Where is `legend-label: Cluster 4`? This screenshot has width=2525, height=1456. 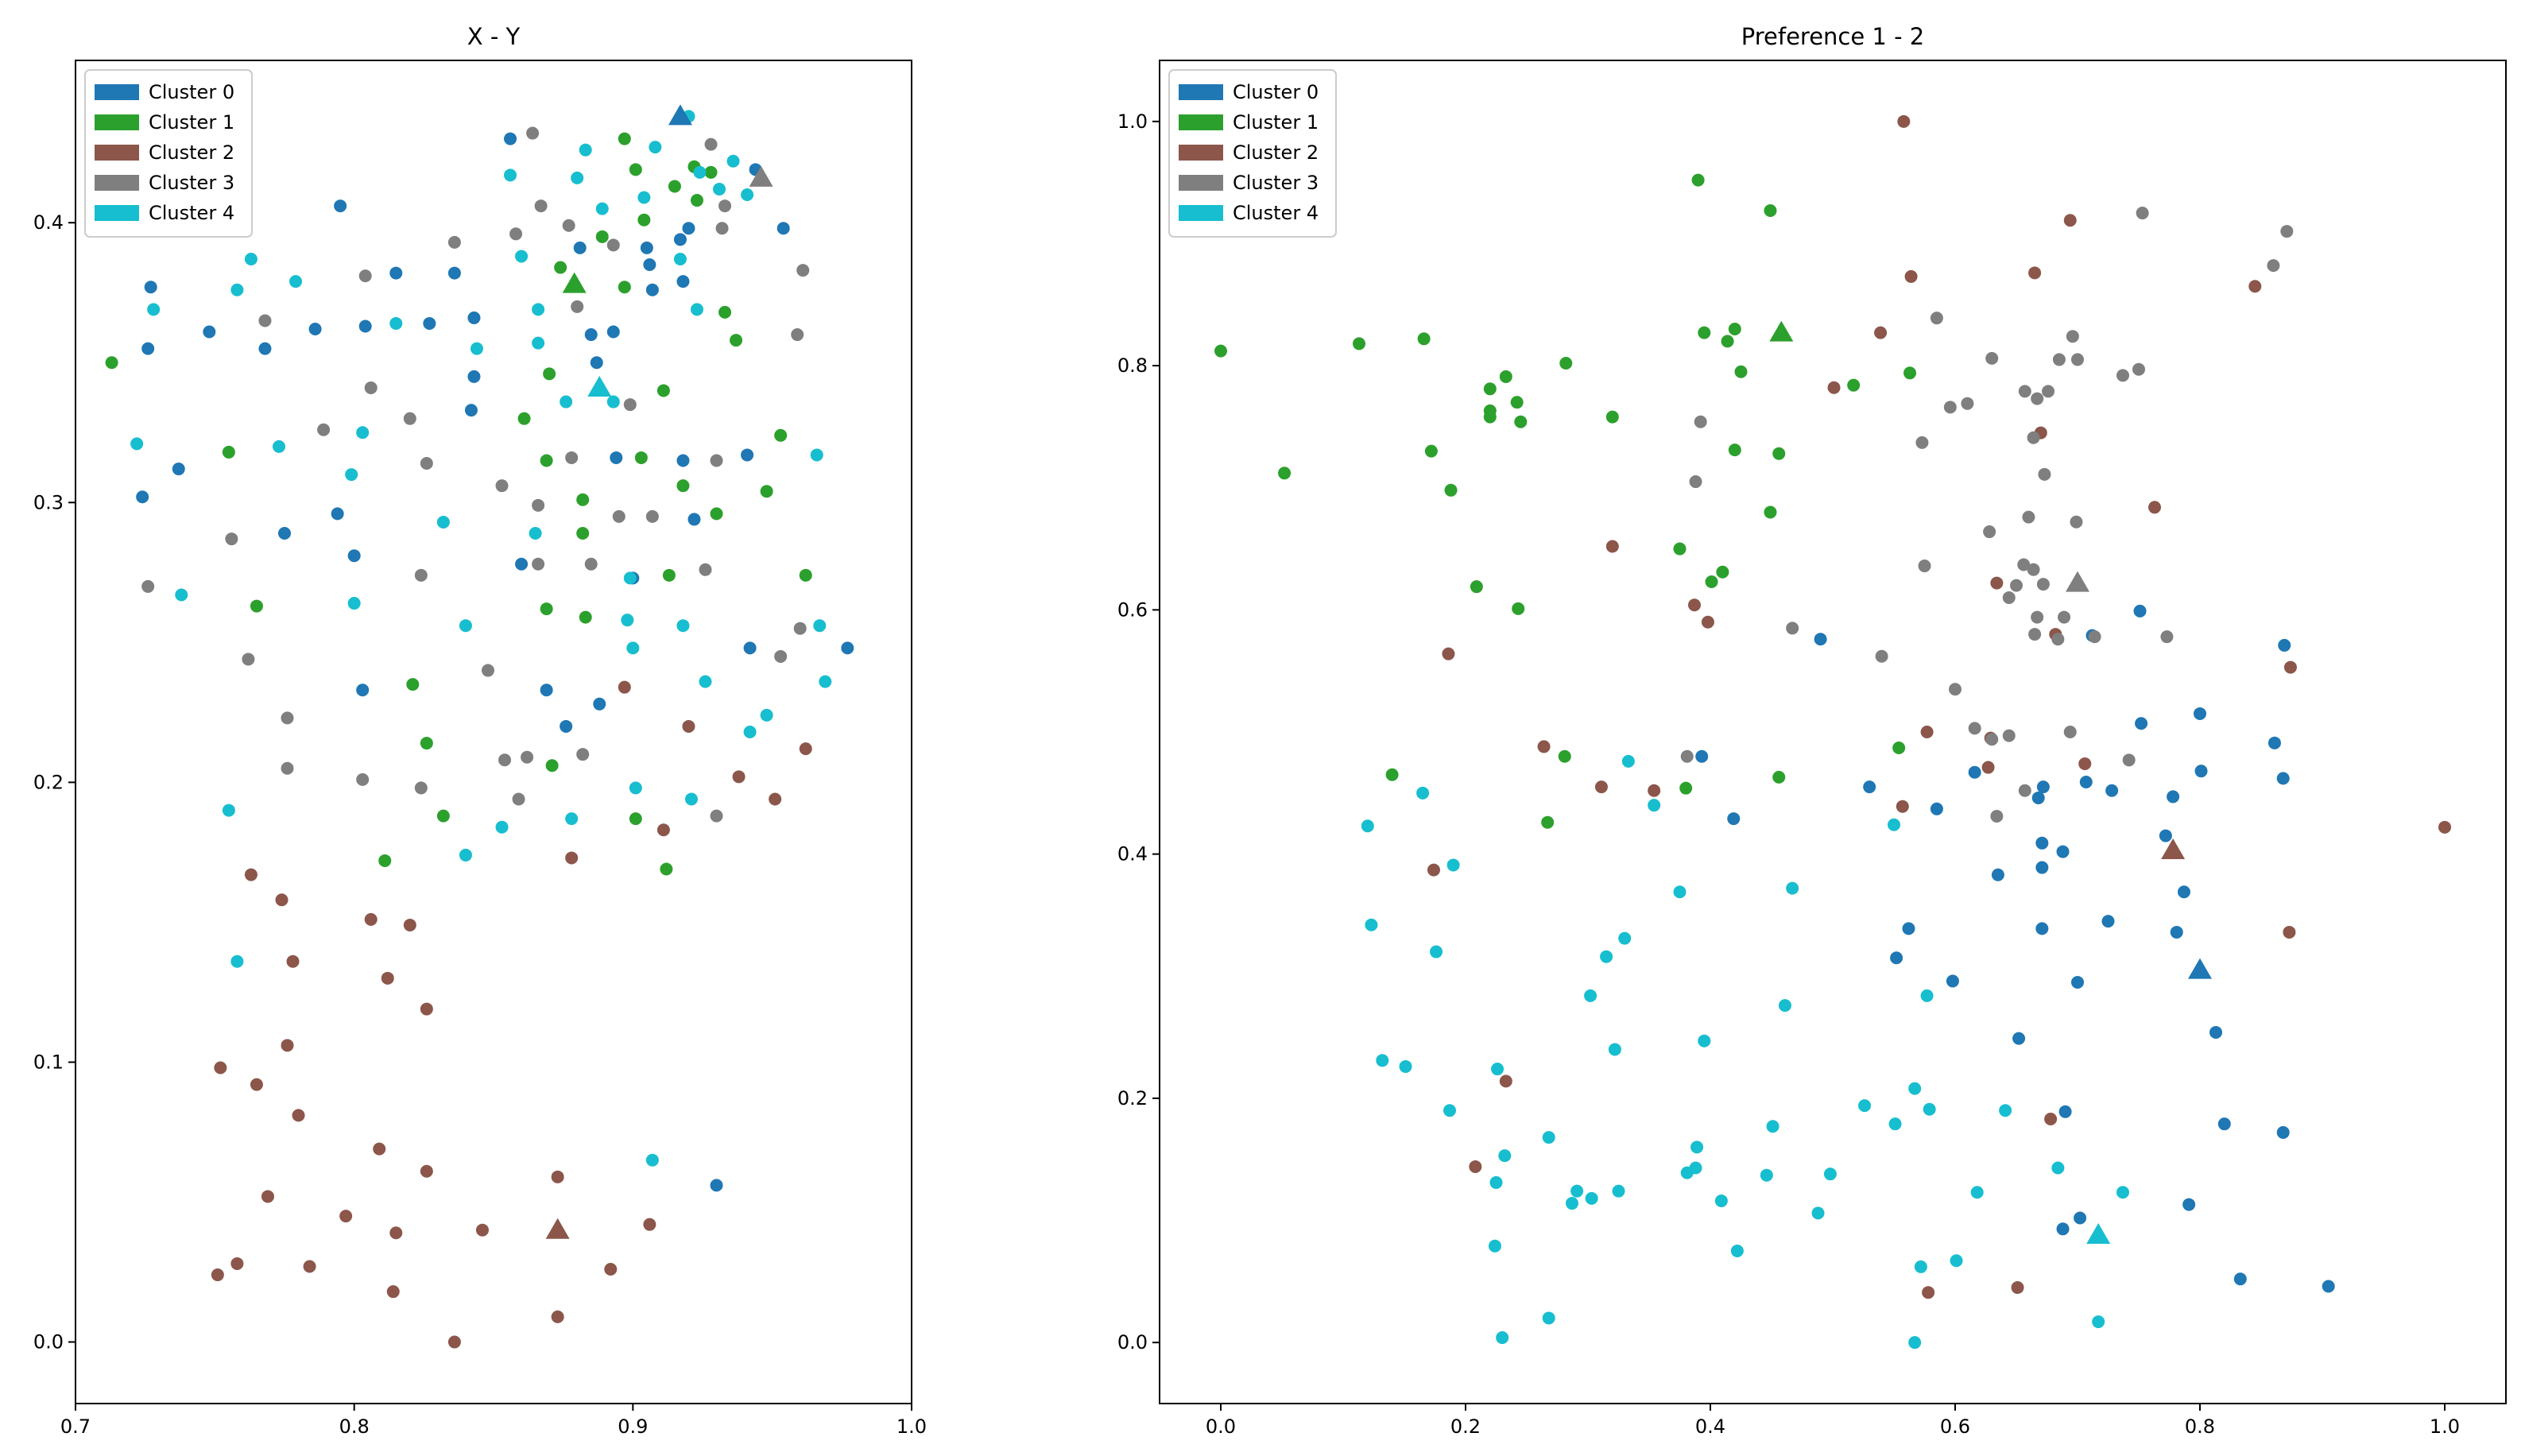 legend-label: Cluster 4 is located at coordinates (191, 213).